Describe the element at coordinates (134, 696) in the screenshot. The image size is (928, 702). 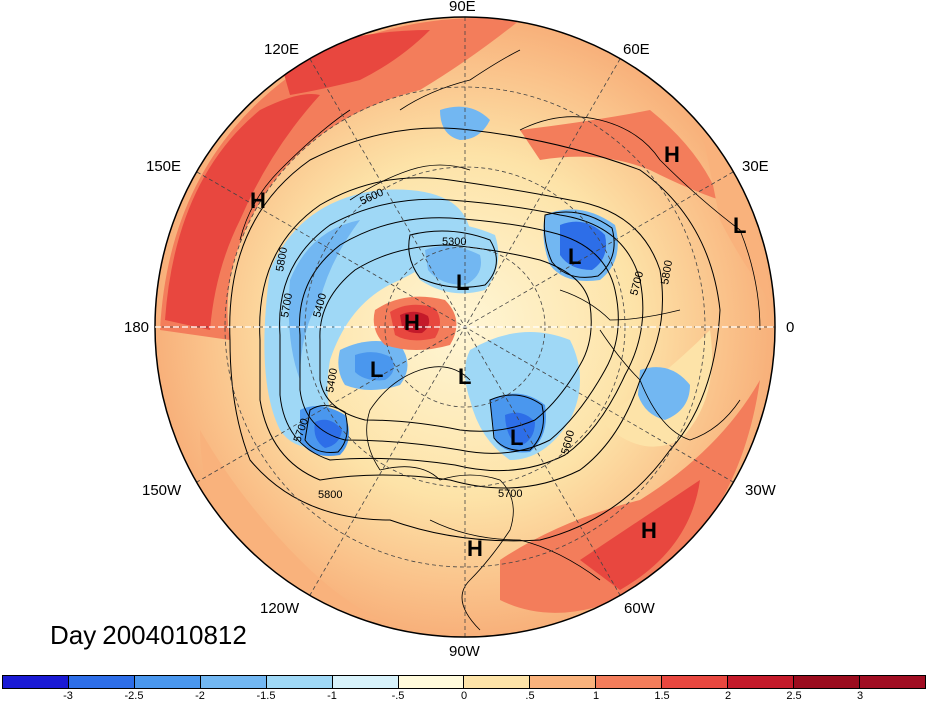
I see `colorbar-tick-label: -2.5` at that location.